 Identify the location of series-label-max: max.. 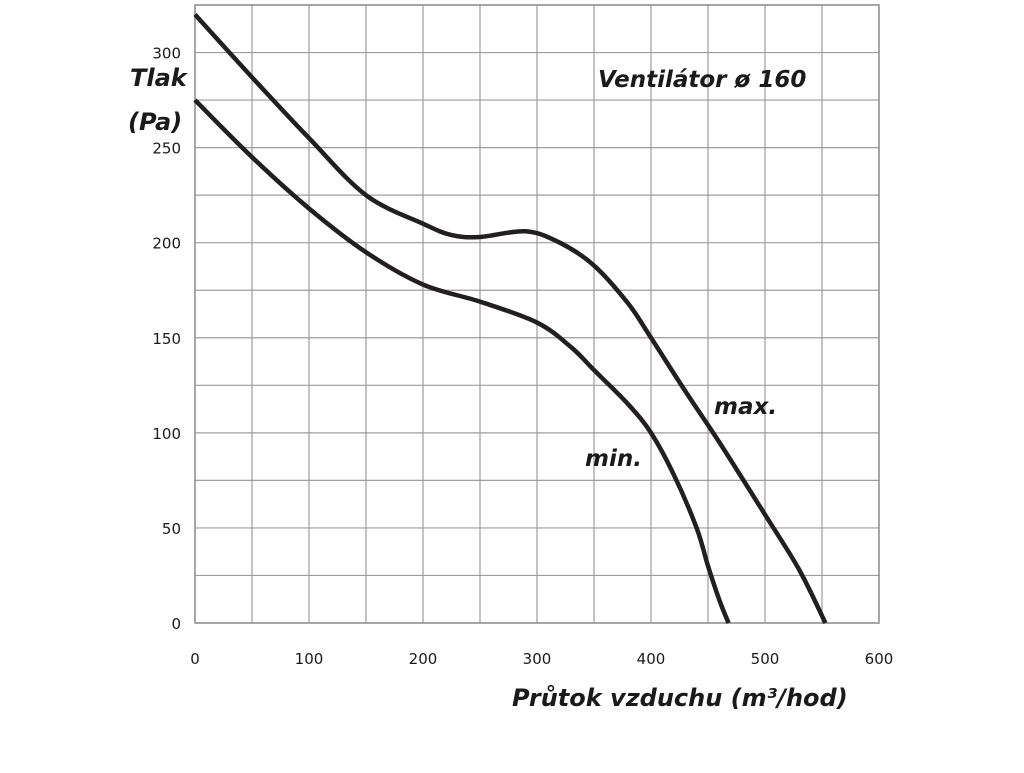
(745, 407).